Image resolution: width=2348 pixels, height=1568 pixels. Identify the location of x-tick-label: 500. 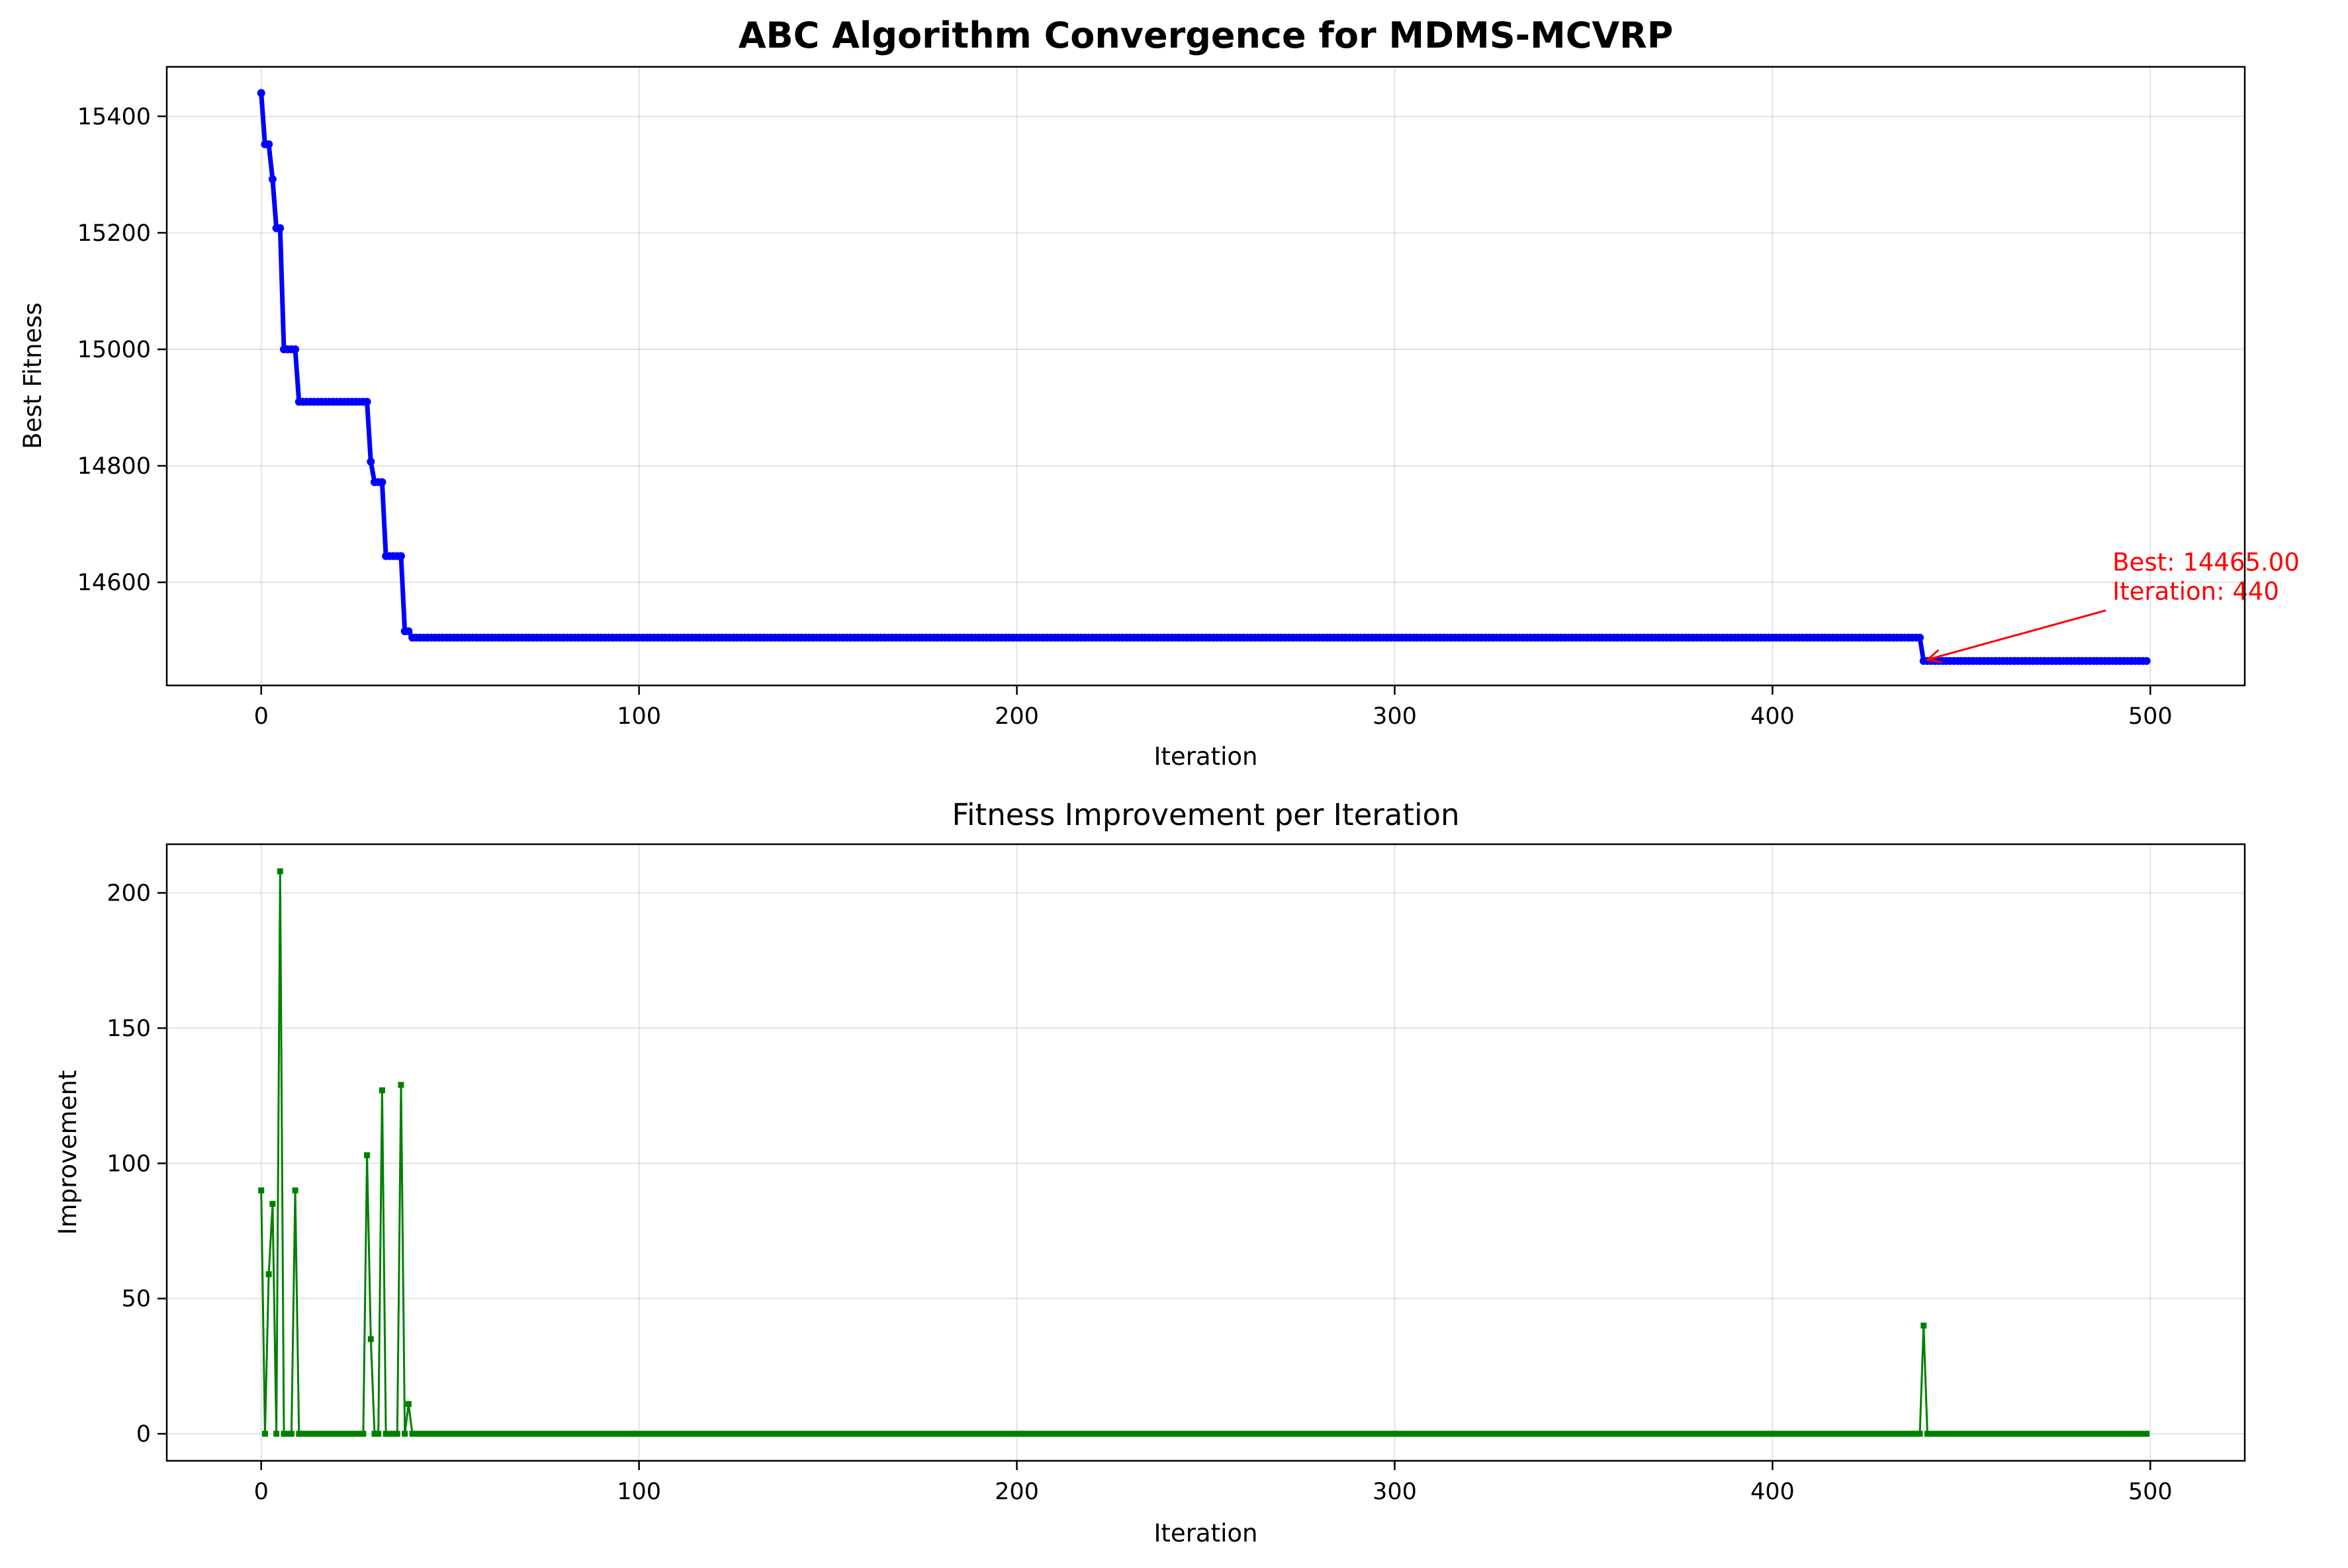
(2150, 1492).